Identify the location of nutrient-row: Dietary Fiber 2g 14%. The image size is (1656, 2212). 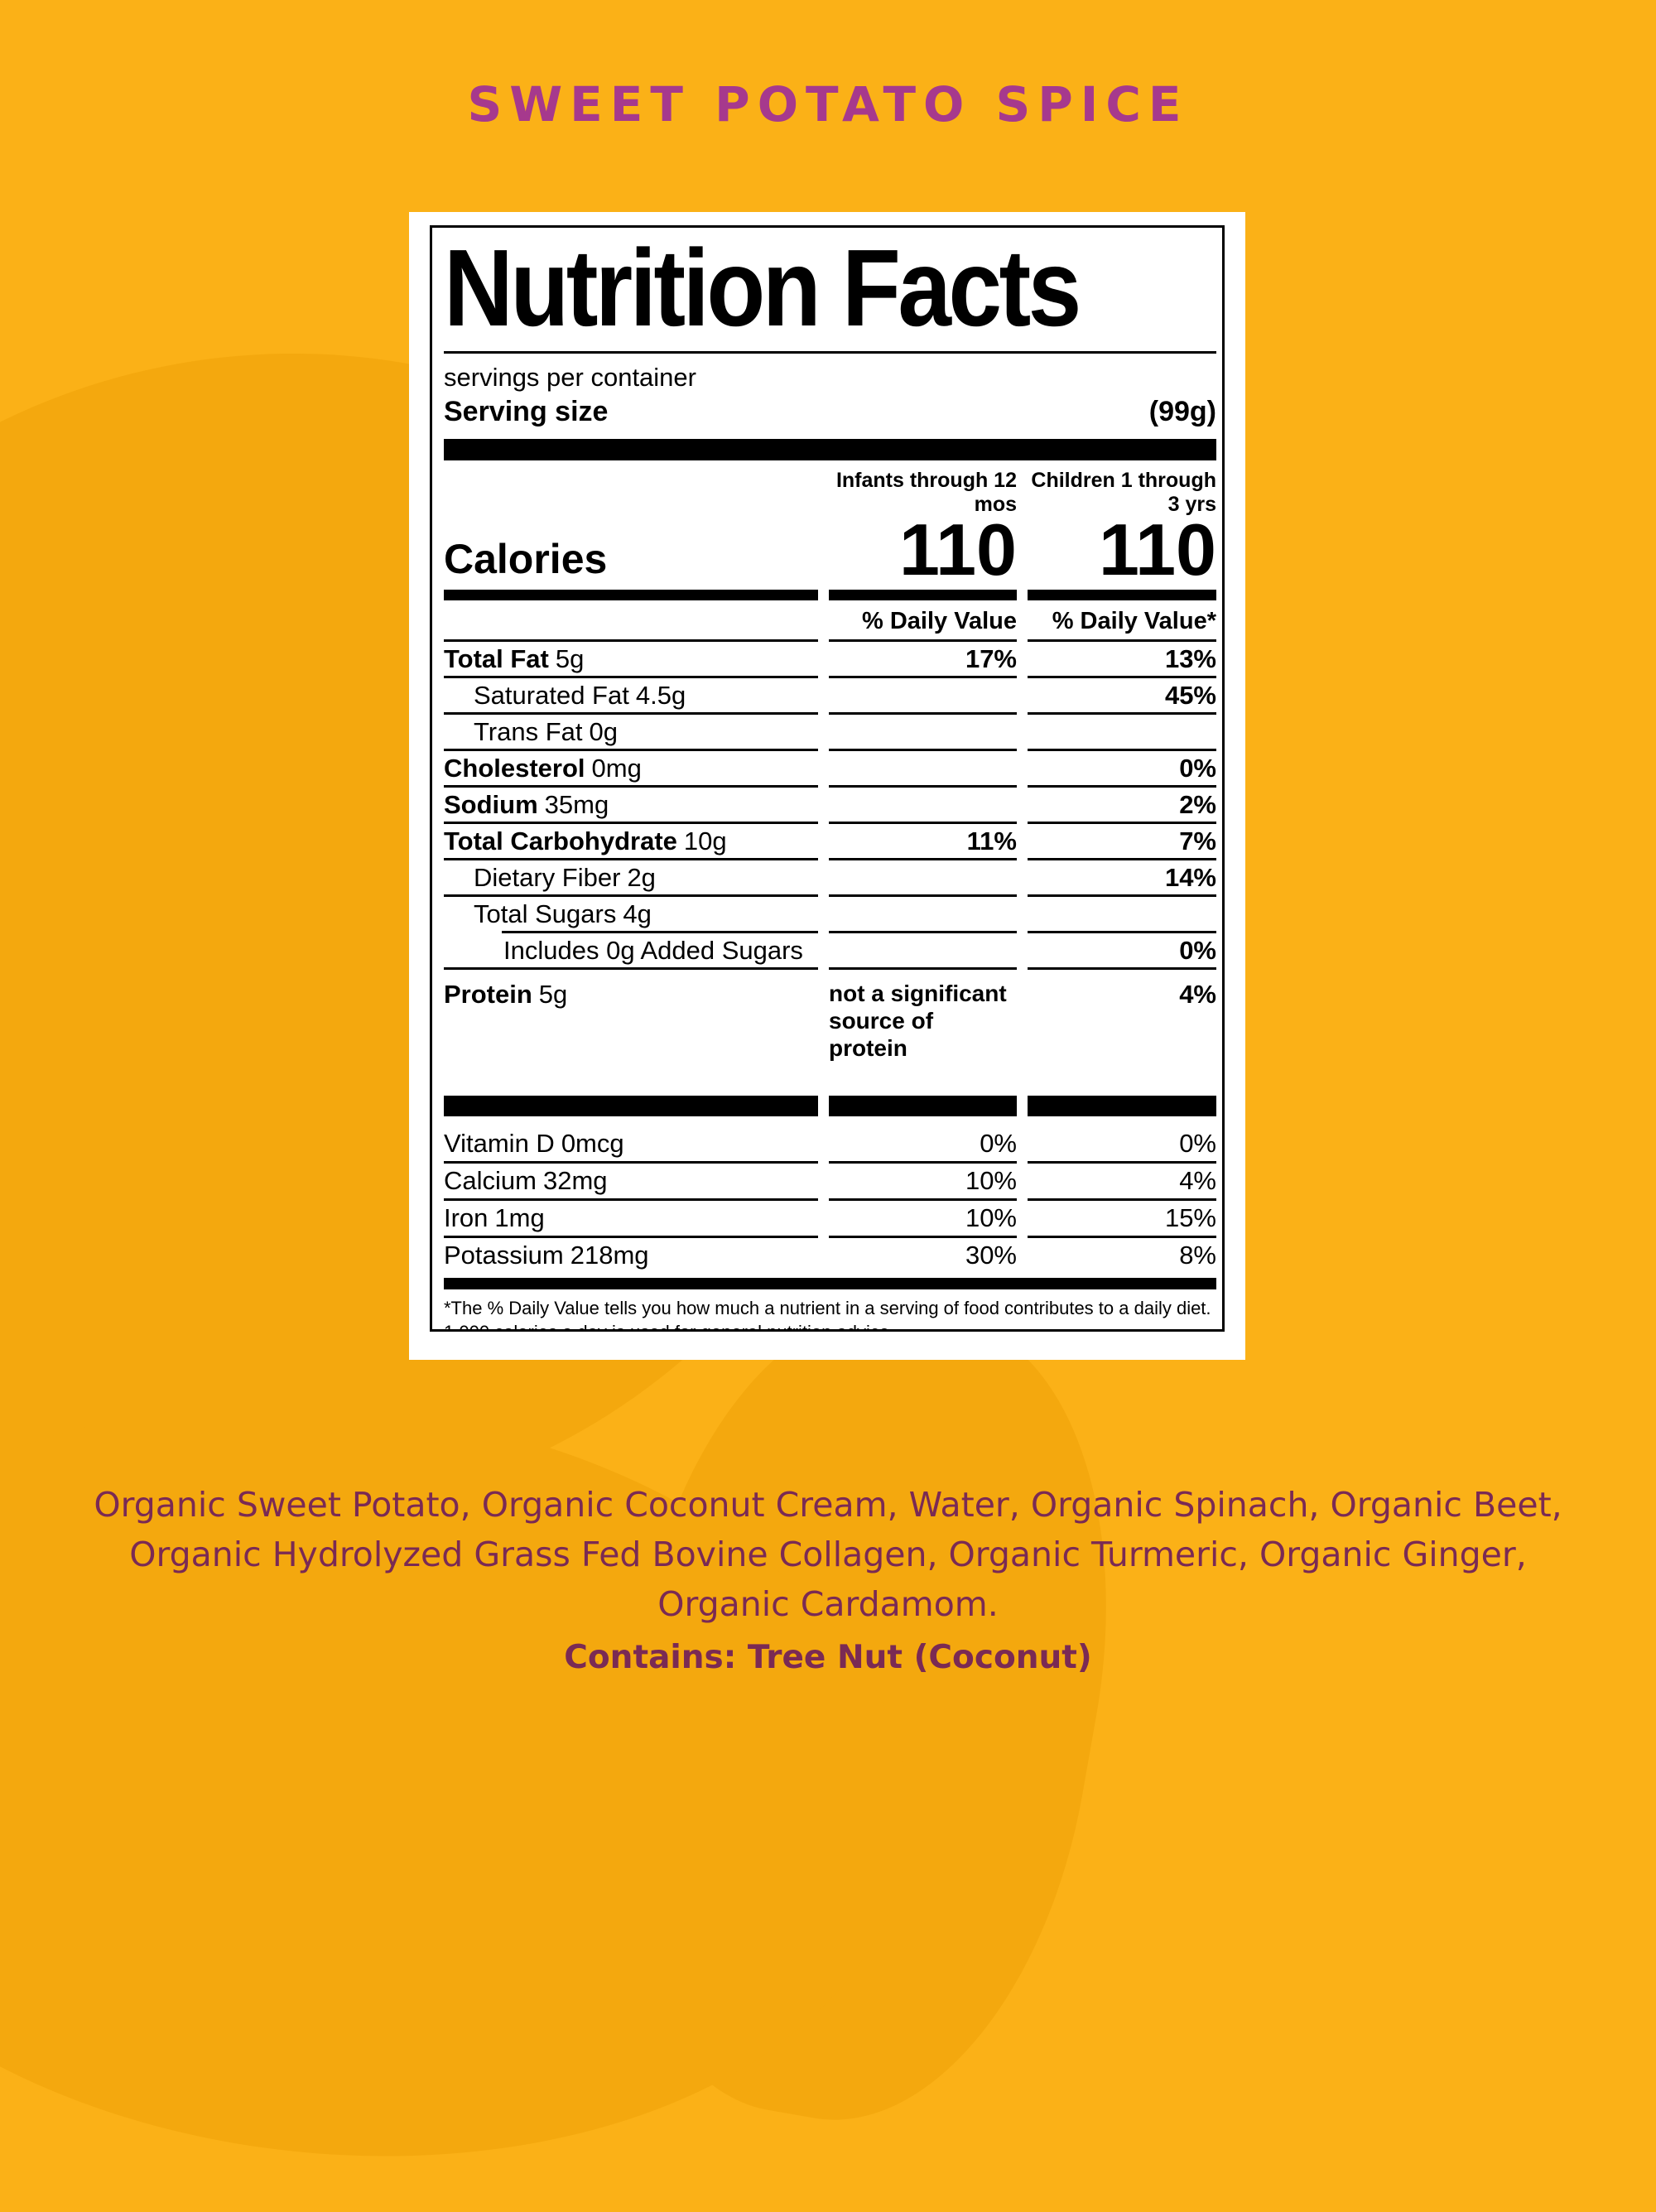
(830, 877).